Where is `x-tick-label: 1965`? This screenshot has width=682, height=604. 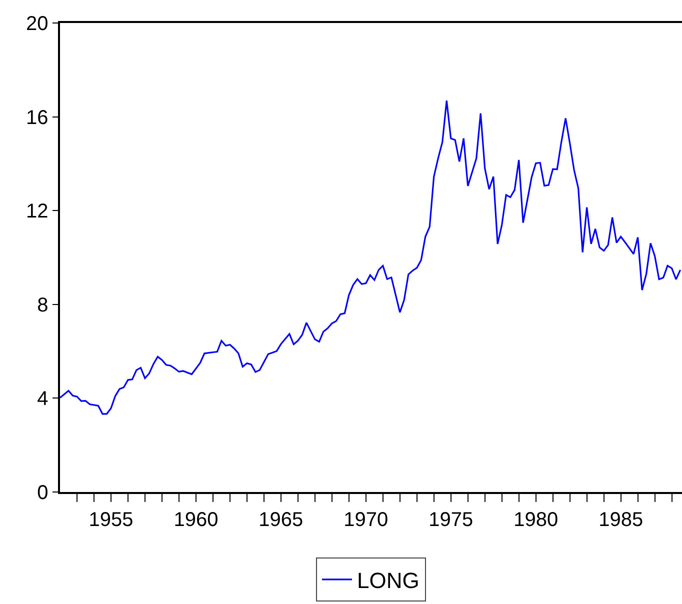 x-tick-label: 1965 is located at coordinates (281, 519).